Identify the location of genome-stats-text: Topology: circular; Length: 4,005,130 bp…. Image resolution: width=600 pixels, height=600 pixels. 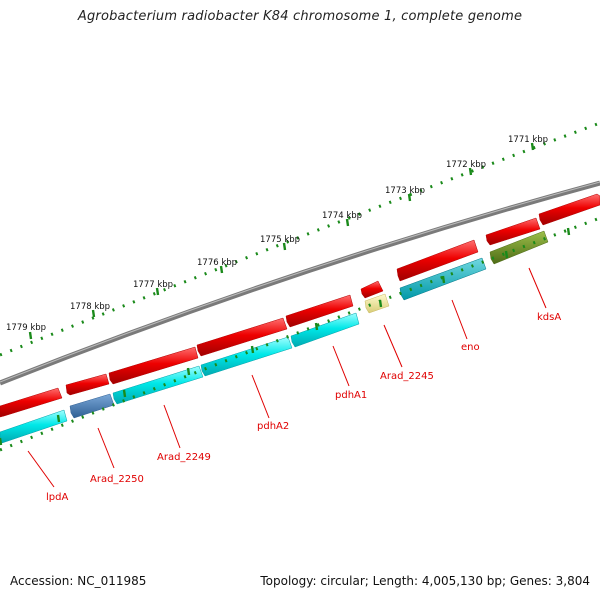
(425, 581).